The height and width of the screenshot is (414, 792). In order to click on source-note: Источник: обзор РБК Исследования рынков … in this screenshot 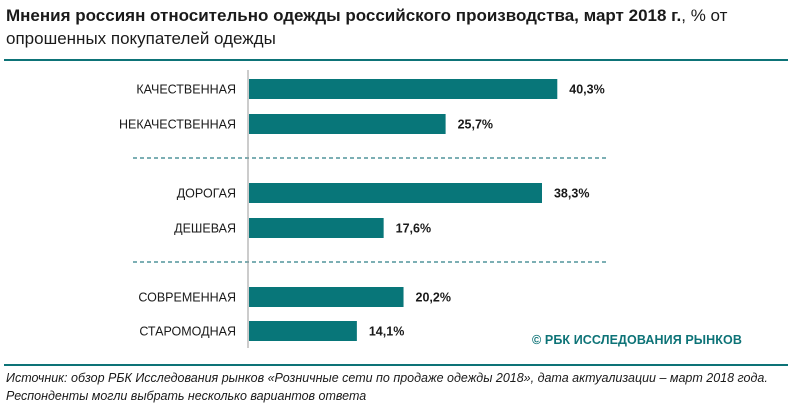, I will do `click(396, 387)`.